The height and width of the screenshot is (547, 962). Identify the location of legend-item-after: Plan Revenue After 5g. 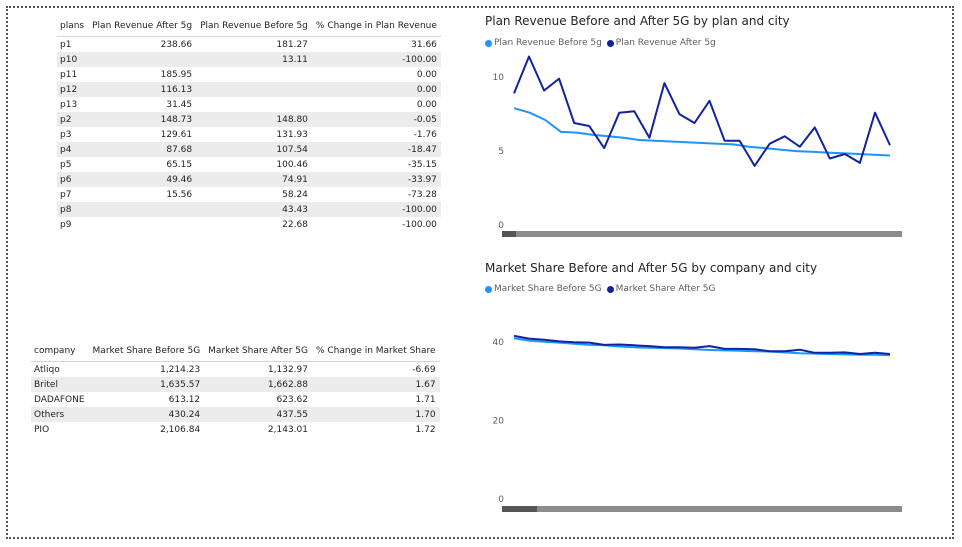
(661, 43).